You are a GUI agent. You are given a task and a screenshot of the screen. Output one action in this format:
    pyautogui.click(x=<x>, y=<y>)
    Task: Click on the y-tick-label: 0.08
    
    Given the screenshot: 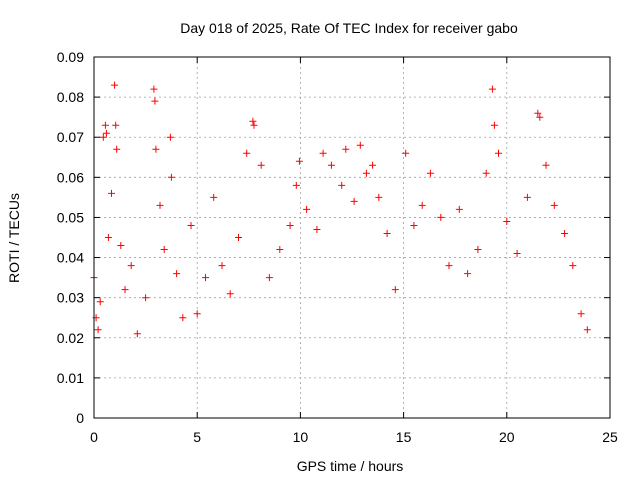 What is the action you would take?
    pyautogui.click(x=70, y=97)
    